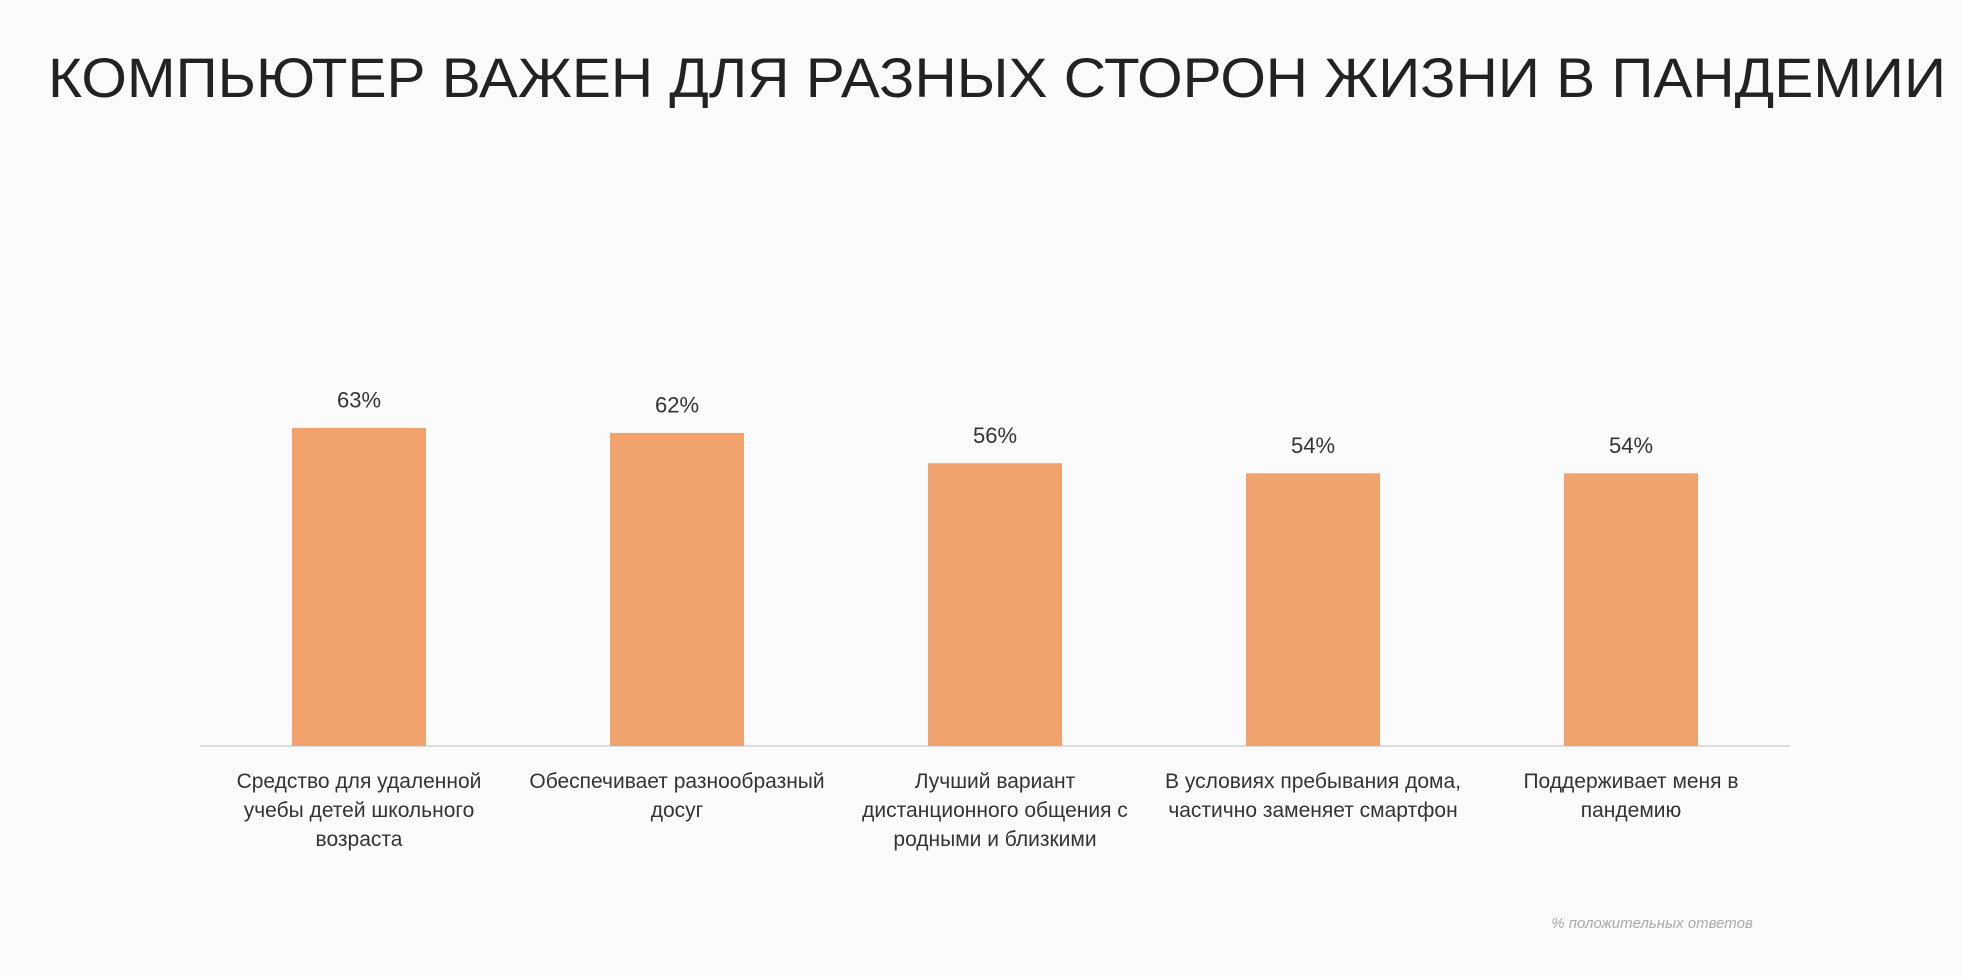 The height and width of the screenshot is (977, 1963). Describe the element at coordinates (1631, 796) in the screenshot. I see `x-tick-label: Поддерживает меня в пандемию` at that location.